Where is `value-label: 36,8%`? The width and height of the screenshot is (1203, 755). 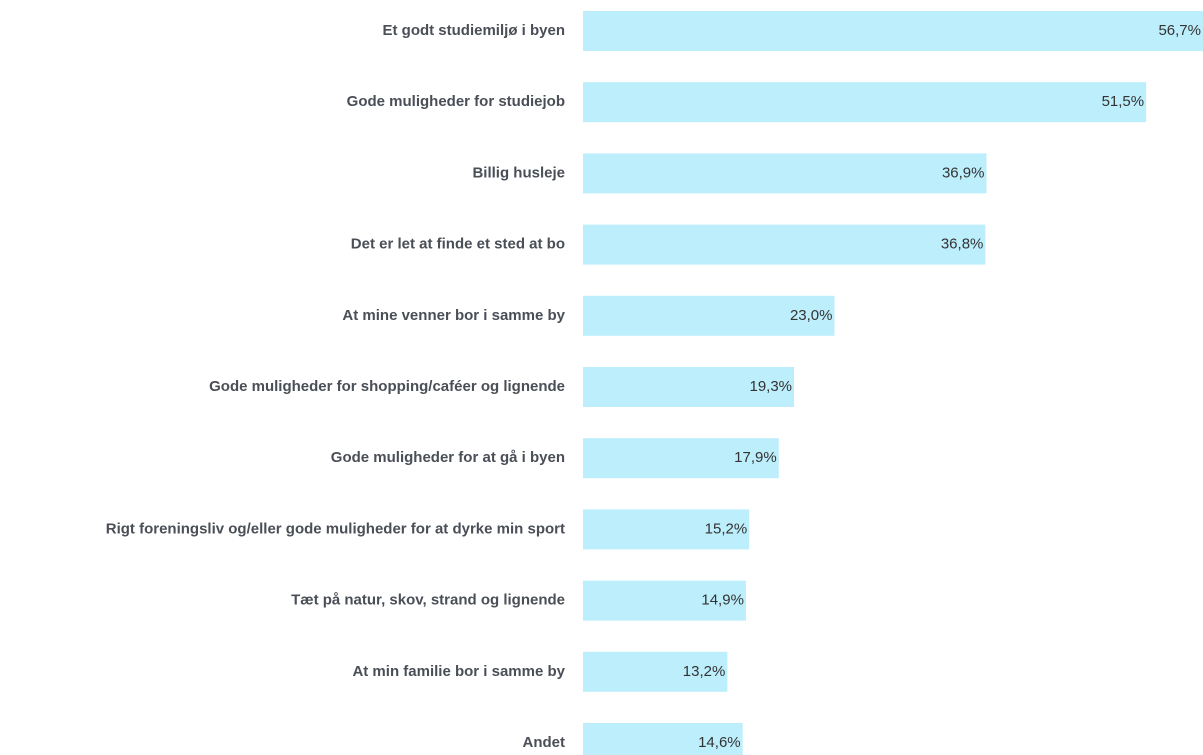
value-label: 36,8% is located at coordinates (962, 244).